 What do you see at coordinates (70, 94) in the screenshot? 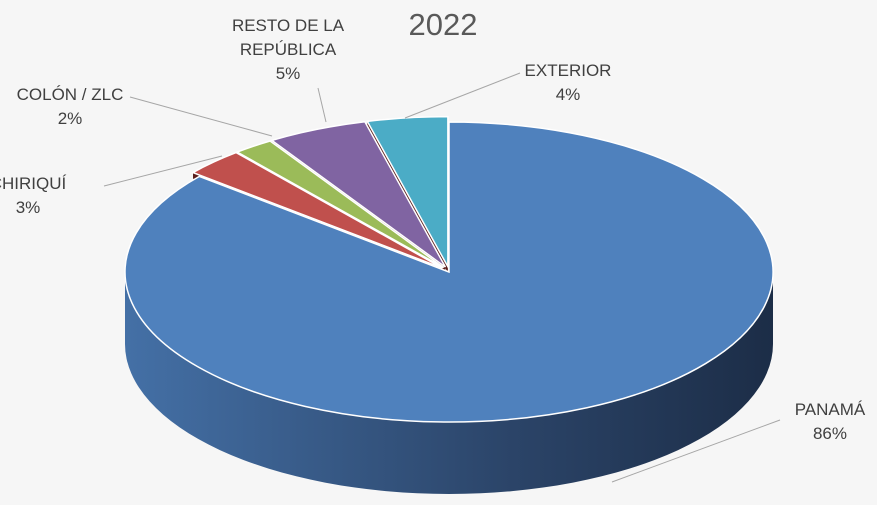
I see `category-label: COLÓN / ZLC` at bounding box center [70, 94].